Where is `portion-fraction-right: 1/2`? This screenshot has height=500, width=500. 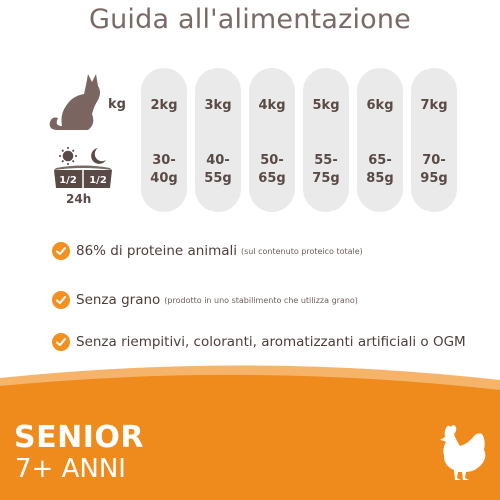 portion-fraction-right: 1/2 is located at coordinates (98, 180).